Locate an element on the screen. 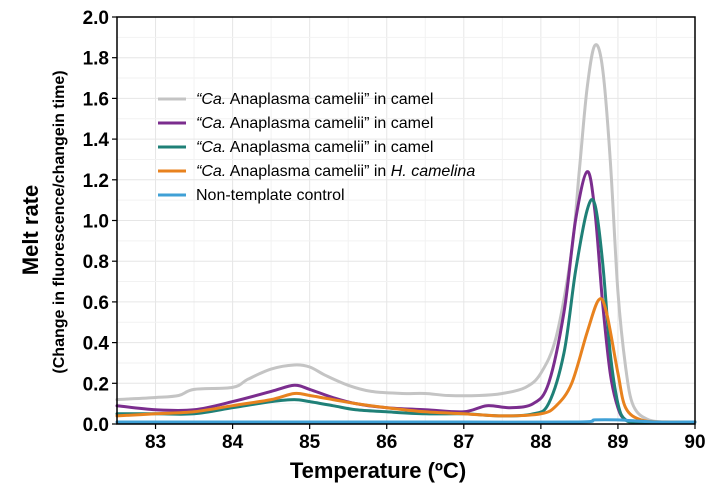 This screenshot has height=489, width=710. x-tick-label: 89 is located at coordinates (617, 442).